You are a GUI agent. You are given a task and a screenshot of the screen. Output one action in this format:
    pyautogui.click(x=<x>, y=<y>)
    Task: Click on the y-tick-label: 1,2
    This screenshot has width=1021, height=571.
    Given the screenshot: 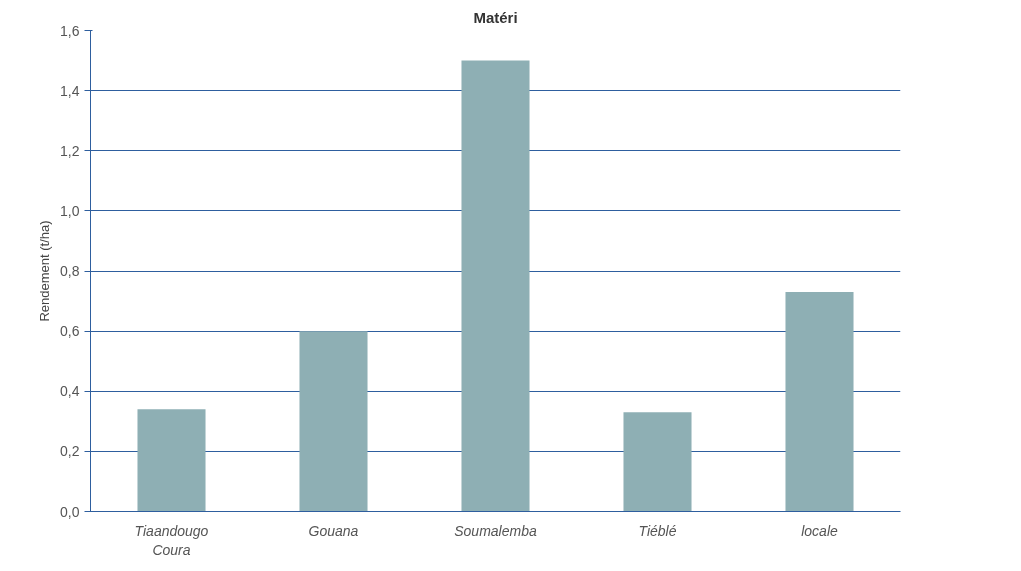 What is the action you would take?
    pyautogui.click(x=70, y=150)
    